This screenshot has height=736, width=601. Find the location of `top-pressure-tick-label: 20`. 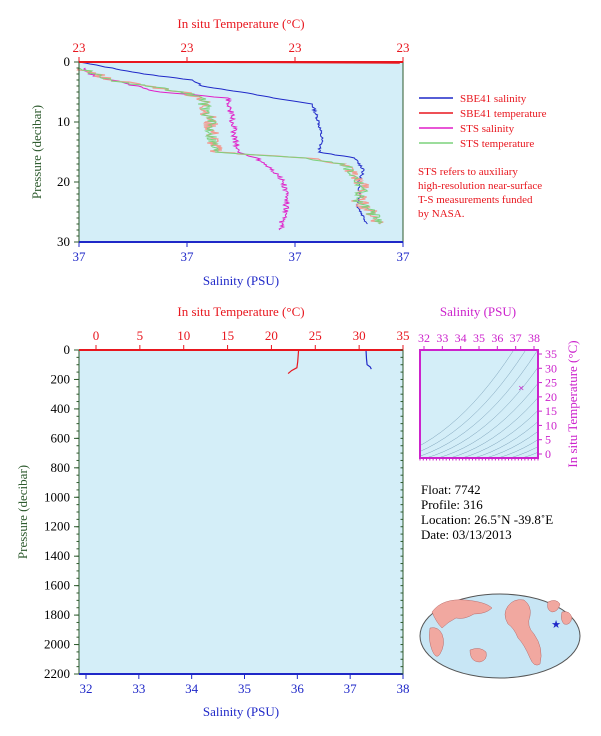

top-pressure-tick-label: 20 is located at coordinates (63, 181).